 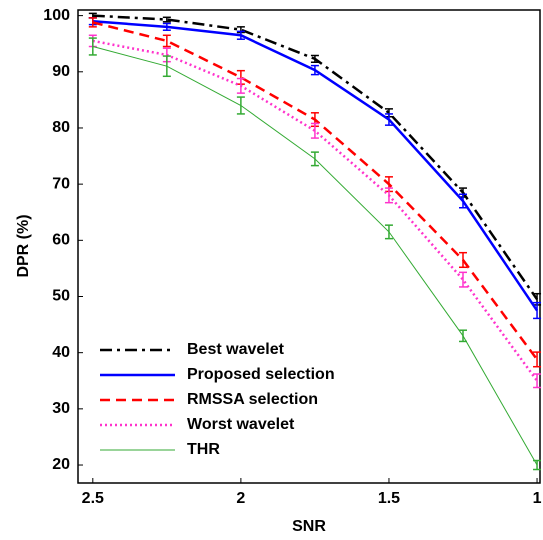 I want to click on legend-label: THR, so click(x=203, y=449).